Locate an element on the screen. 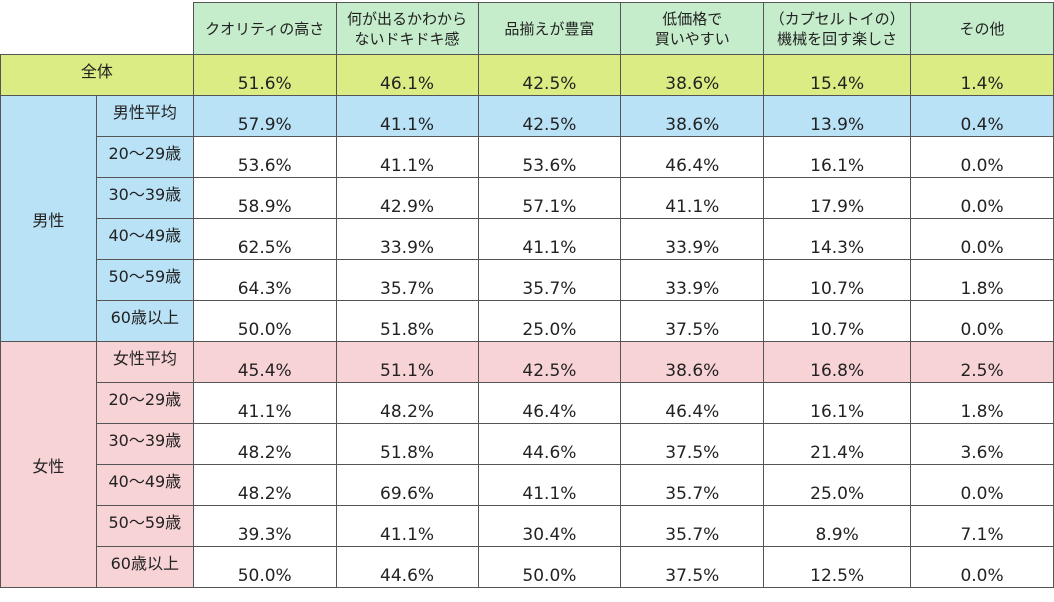  cell: 17.9% is located at coordinates (837, 198).